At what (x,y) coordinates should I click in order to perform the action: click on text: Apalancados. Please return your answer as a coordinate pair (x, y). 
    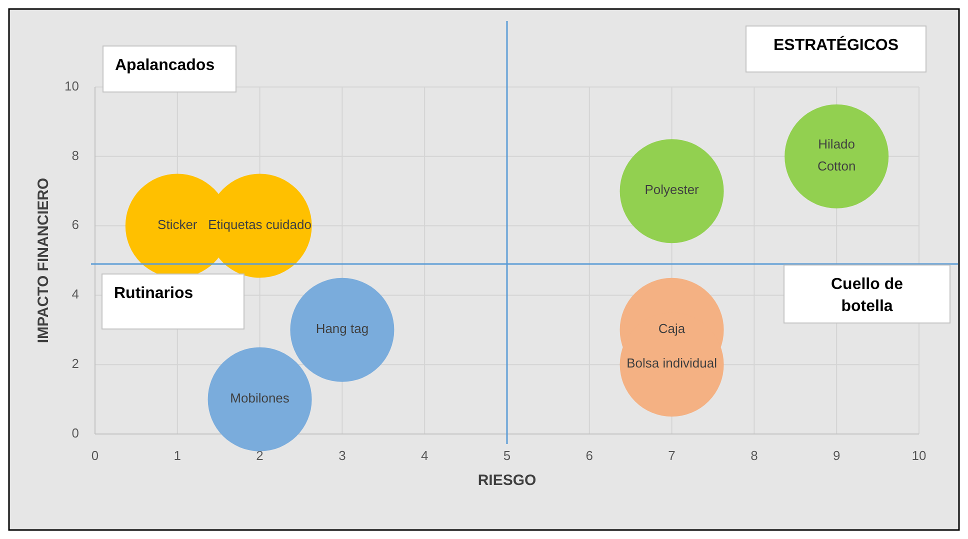
    Looking at the image, I should click on (165, 65).